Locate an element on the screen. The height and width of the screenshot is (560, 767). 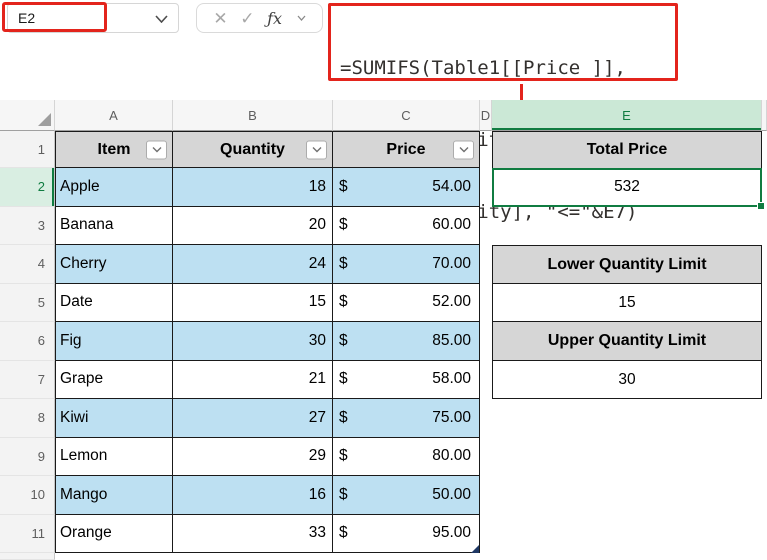
table-resize-handle is located at coordinates (475, 549).